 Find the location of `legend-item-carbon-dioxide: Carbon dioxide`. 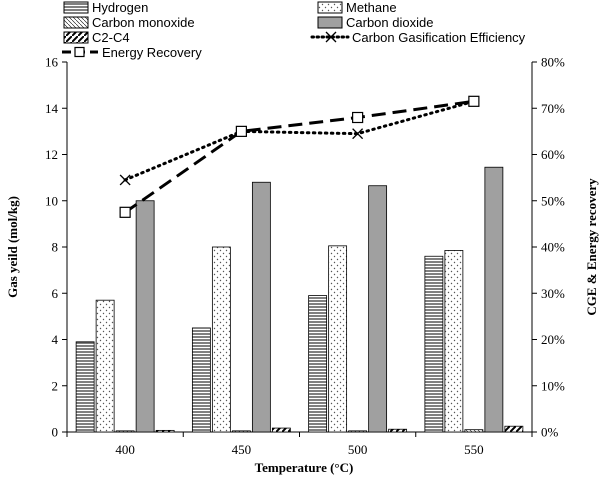

legend-item-carbon-dioxide: Carbon dioxide is located at coordinates (375, 22).